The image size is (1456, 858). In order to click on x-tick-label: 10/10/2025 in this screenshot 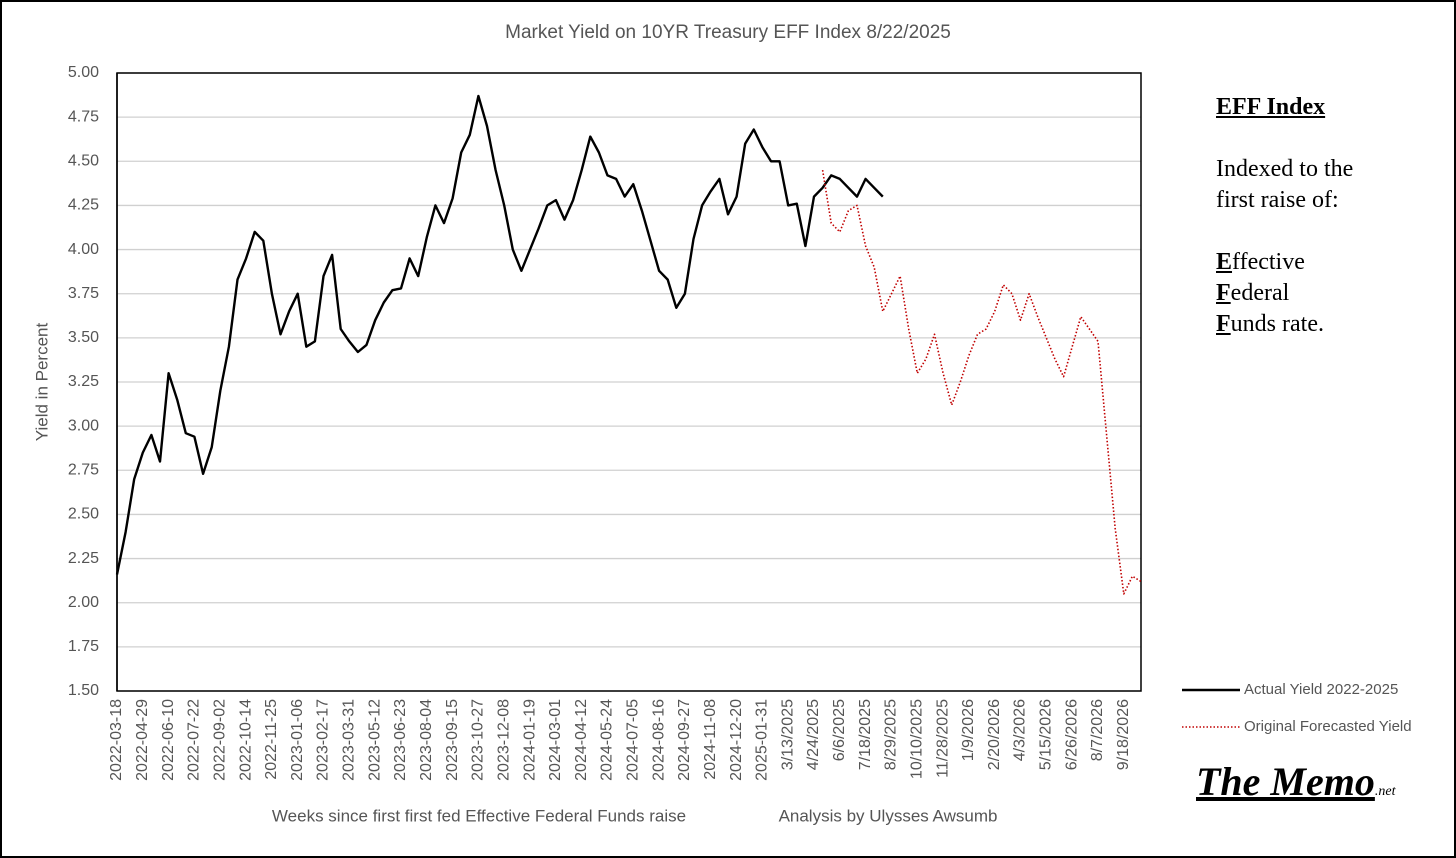, I will do `click(916, 739)`.